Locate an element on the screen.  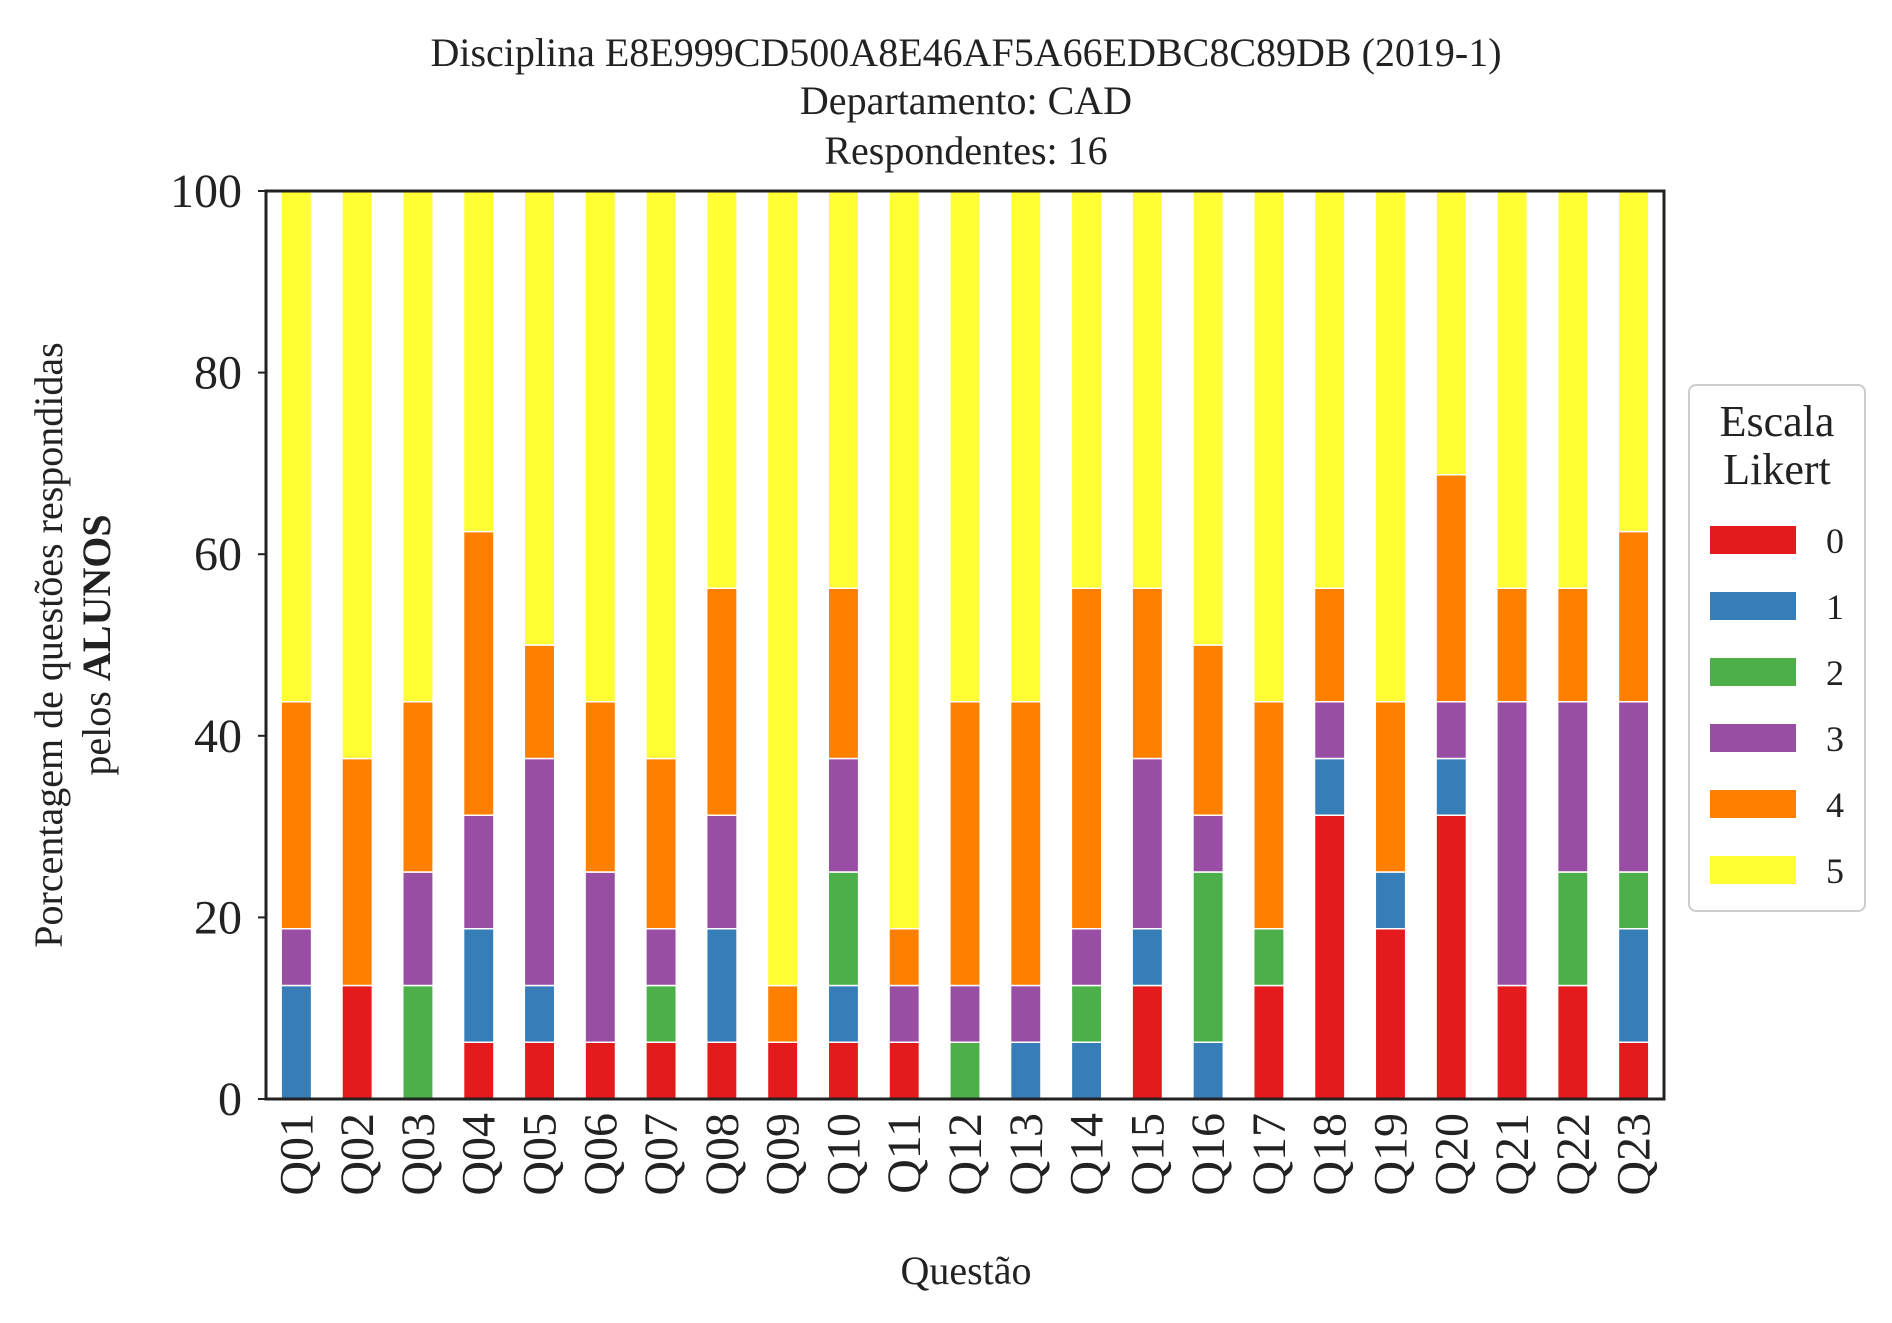
legend-label-1: 1 is located at coordinates (1835, 607).